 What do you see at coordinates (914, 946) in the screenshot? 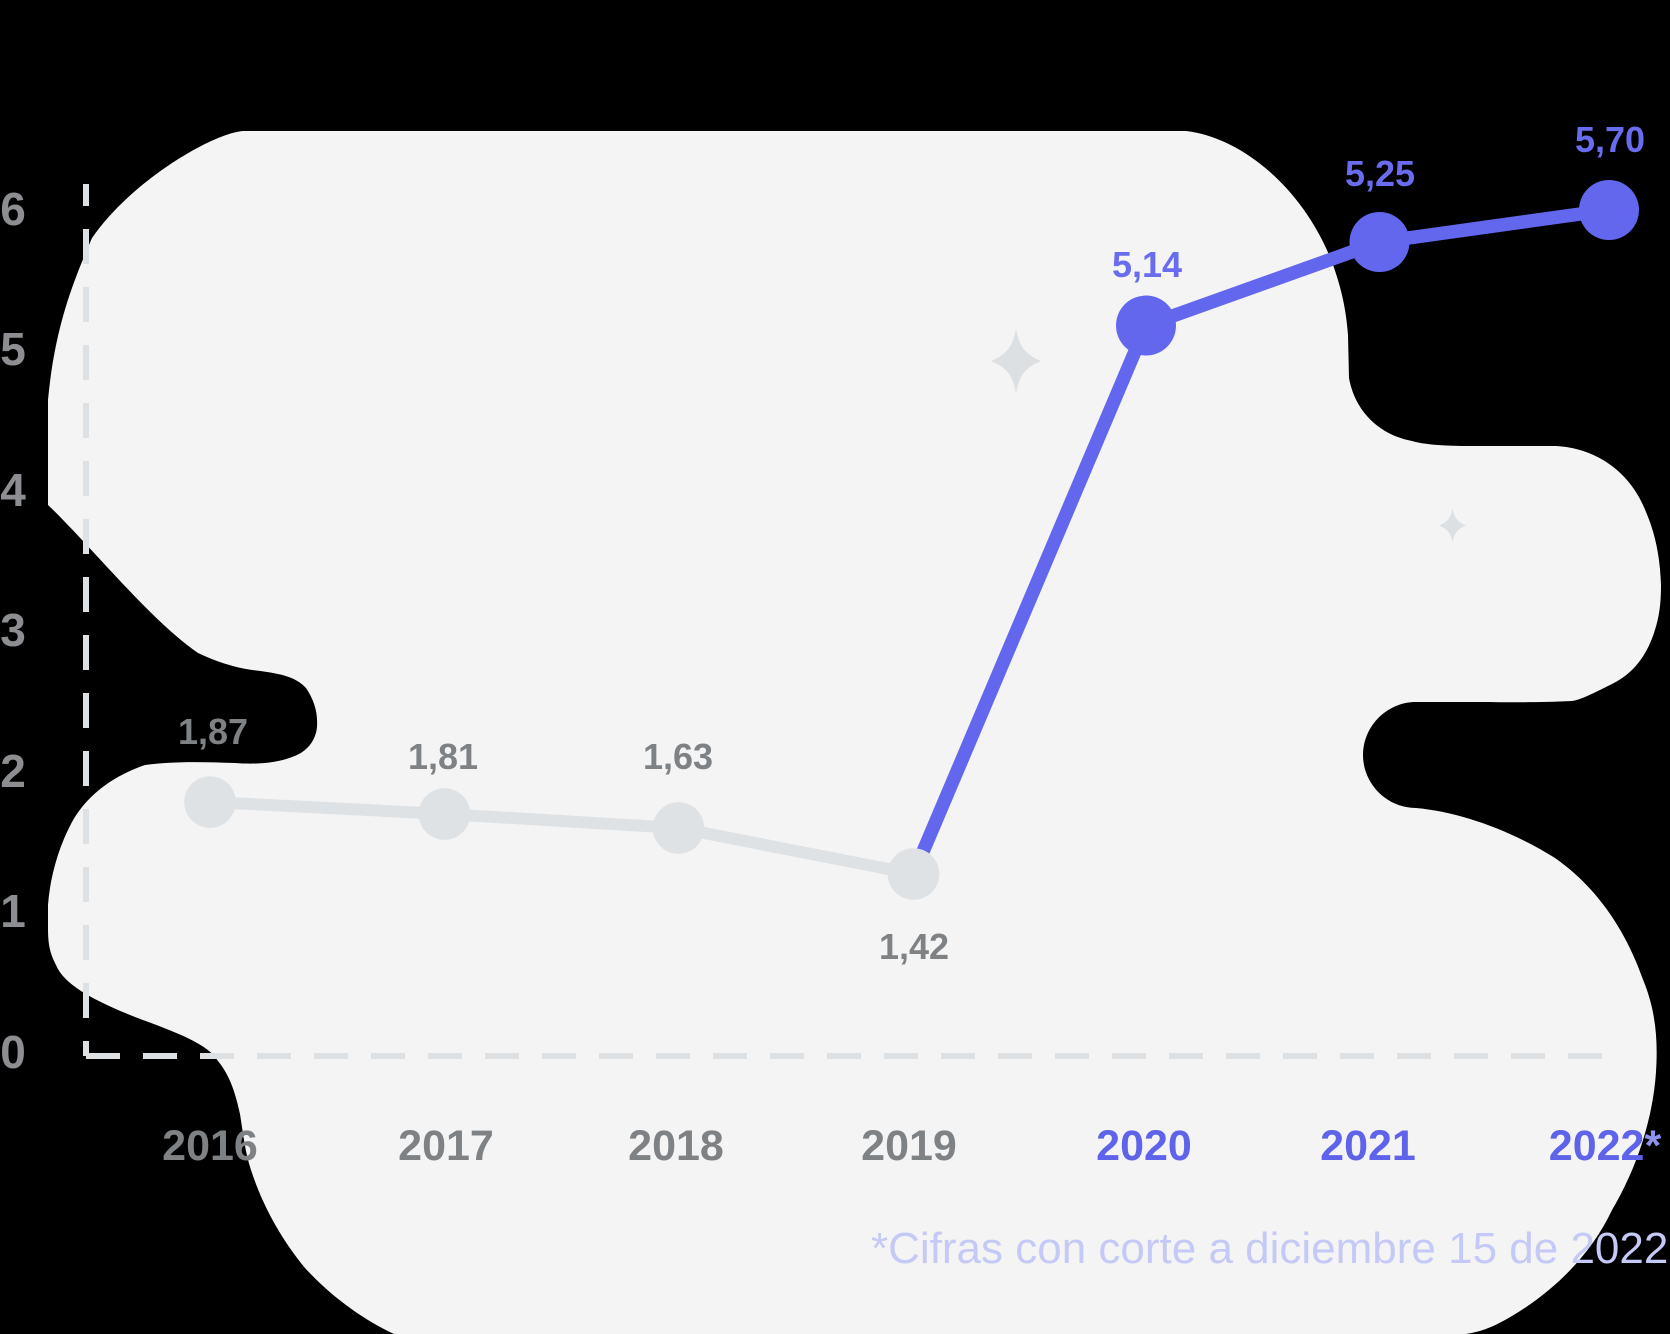
I see `svg-text: 1,42` at bounding box center [914, 946].